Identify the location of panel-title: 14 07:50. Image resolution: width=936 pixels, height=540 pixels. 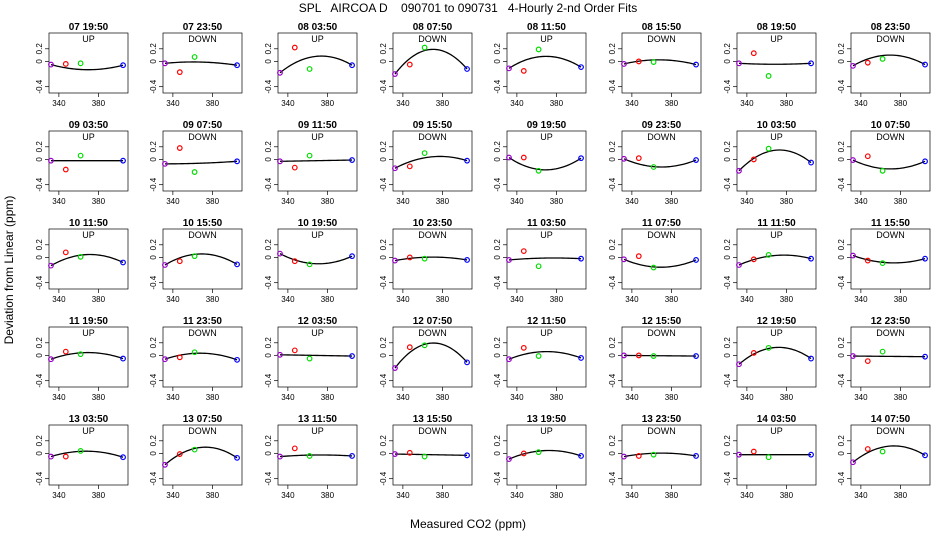
(891, 419).